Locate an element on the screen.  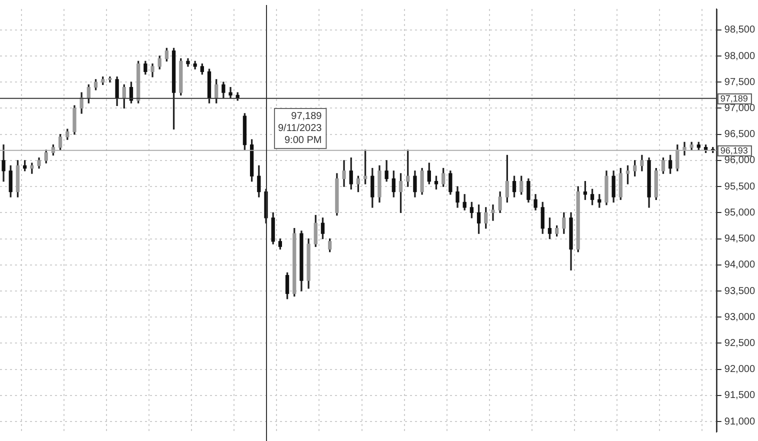
y-tick-label: 97,000 is located at coordinates (740, 108).